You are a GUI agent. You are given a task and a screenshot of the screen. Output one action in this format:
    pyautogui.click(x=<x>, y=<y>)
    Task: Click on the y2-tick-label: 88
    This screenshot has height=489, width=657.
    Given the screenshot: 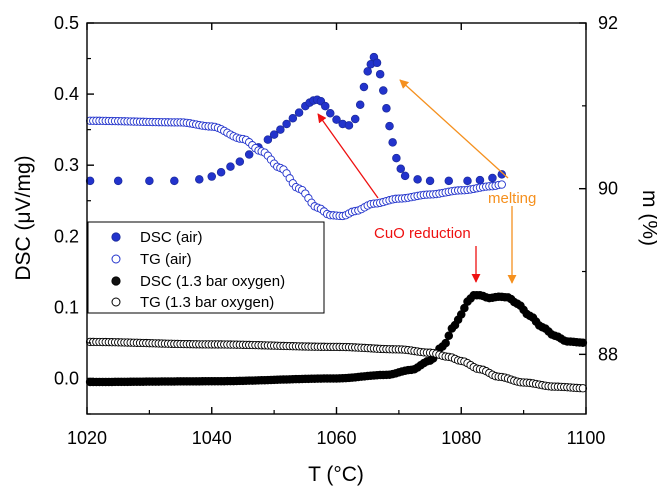 What is the action you would take?
    pyautogui.click(x=608, y=354)
    